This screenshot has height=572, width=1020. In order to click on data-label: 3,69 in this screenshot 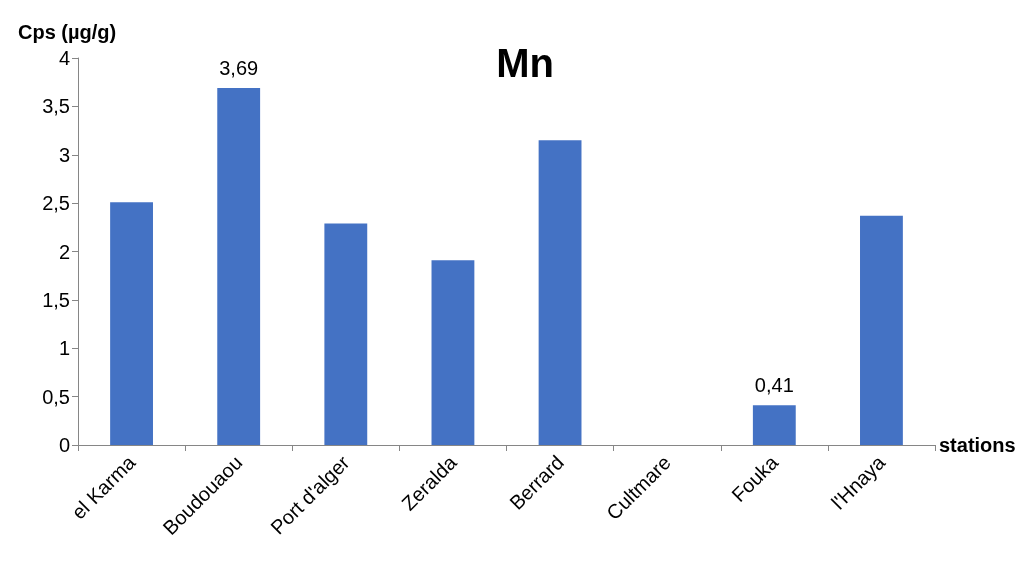, I will do `click(239, 67)`.